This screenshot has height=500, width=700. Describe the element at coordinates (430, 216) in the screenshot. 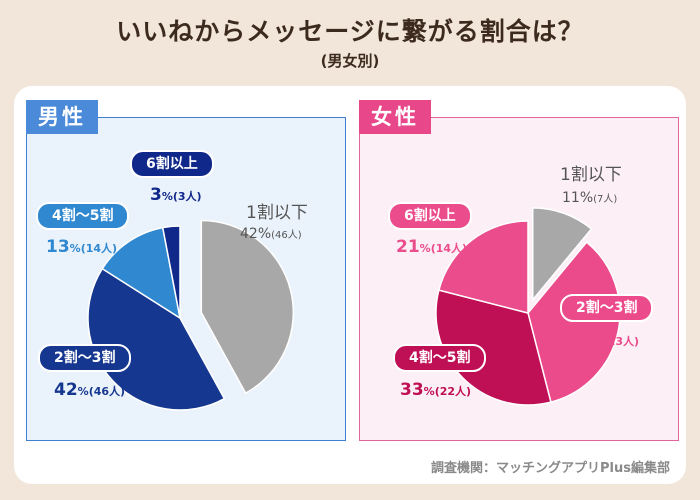

I see `female-label-6wari: 6割以上` at that location.